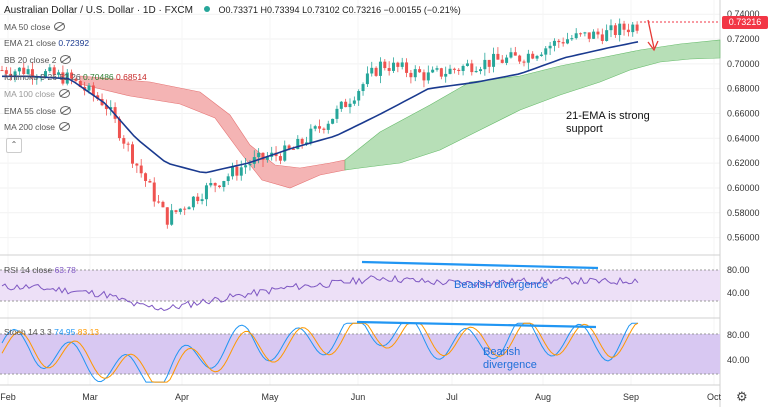 The height and width of the screenshot is (407, 768). Describe the element at coordinates (51, 332) in the screenshot. I see `legend-stoch: Stoch 14 3 3 74.95 83.13` at that location.